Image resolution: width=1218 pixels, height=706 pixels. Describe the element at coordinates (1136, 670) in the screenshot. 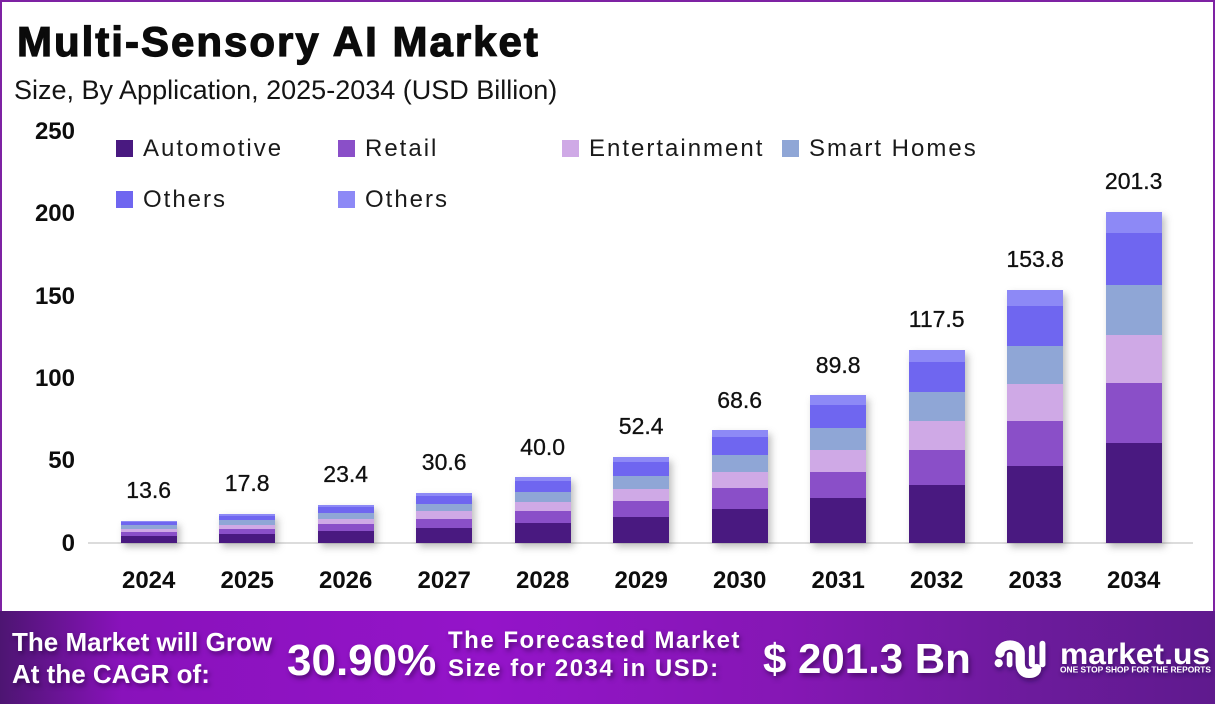

I see `svg-text: ONE STOP SHOP FOR THE REPORTS` at that location.